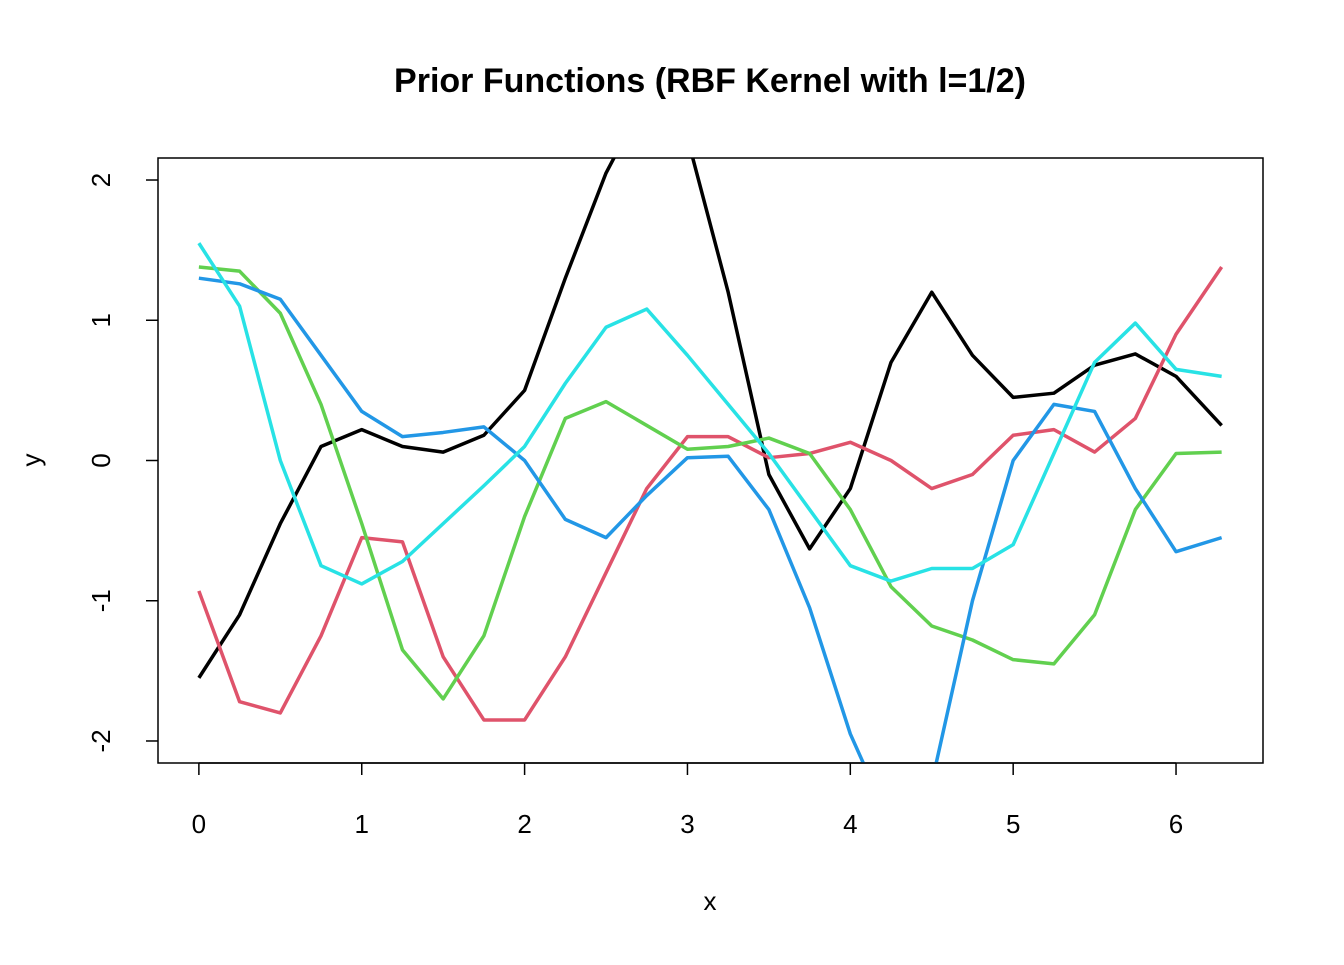 Image resolution: width=1344 pixels, height=965 pixels. I want to click on x-tick-label: 6, so click(1176, 824).